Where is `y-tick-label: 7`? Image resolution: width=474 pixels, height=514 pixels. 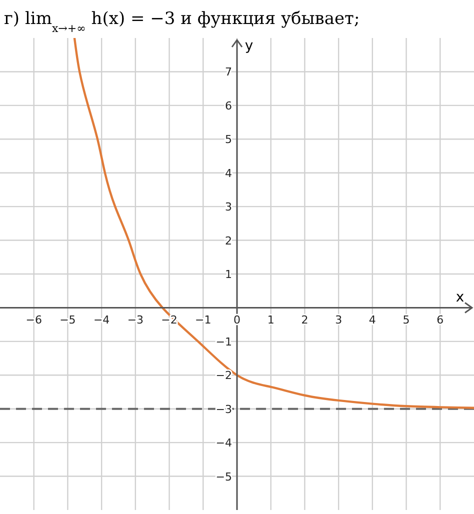 y-tick-label: 7 is located at coordinates (228, 72).